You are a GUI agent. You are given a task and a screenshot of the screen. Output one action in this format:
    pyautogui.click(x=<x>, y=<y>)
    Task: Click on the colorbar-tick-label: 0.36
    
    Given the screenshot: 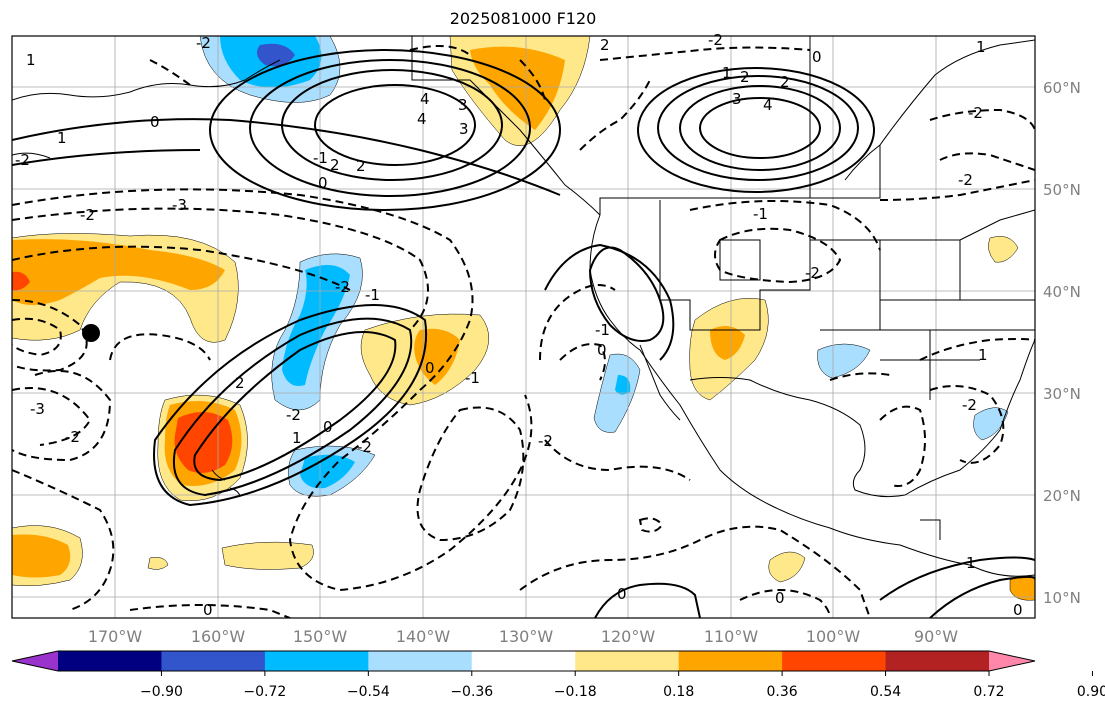 What is the action you would take?
    pyautogui.click(x=782, y=692)
    